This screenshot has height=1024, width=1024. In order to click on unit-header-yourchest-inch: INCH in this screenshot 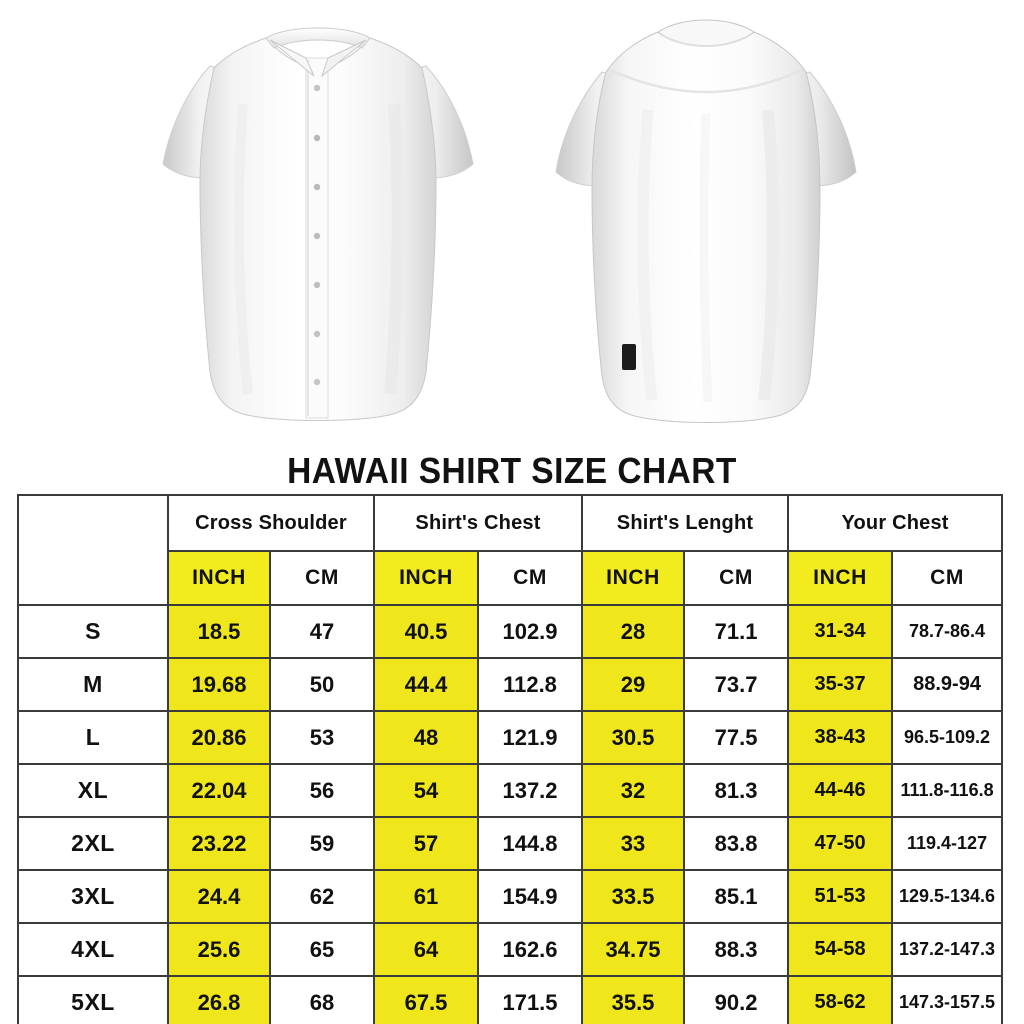, I will do `click(840, 578)`.